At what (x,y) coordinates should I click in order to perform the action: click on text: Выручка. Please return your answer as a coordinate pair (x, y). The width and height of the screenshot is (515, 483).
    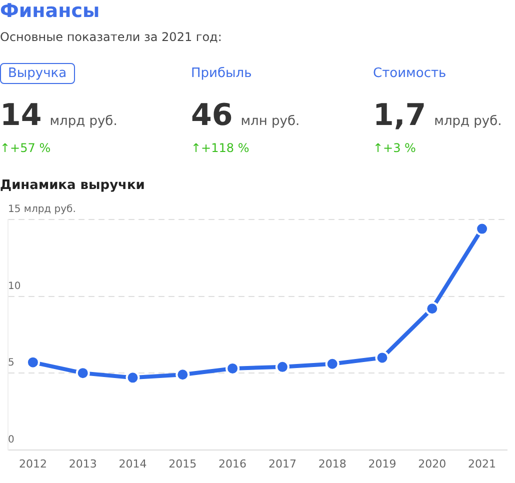
    Looking at the image, I should click on (37, 73).